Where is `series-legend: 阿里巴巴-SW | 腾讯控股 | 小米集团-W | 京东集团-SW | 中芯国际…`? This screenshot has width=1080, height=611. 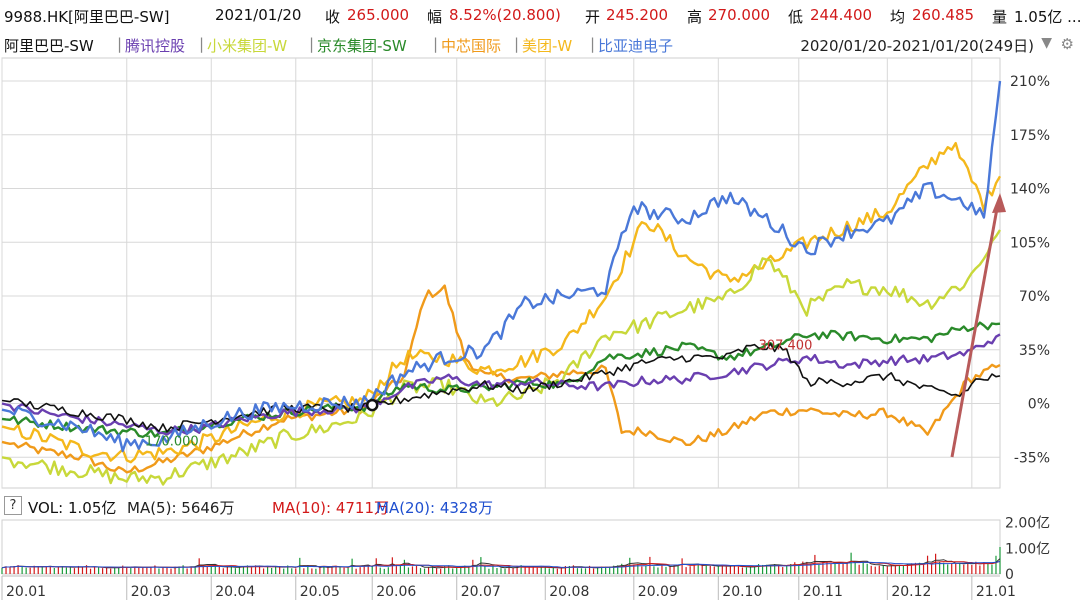
series-legend: 阿里巴巴-SW | 腾讯控股 | 小米集团-W | 京东集团-SW | 中芯国际… is located at coordinates (540, 44).